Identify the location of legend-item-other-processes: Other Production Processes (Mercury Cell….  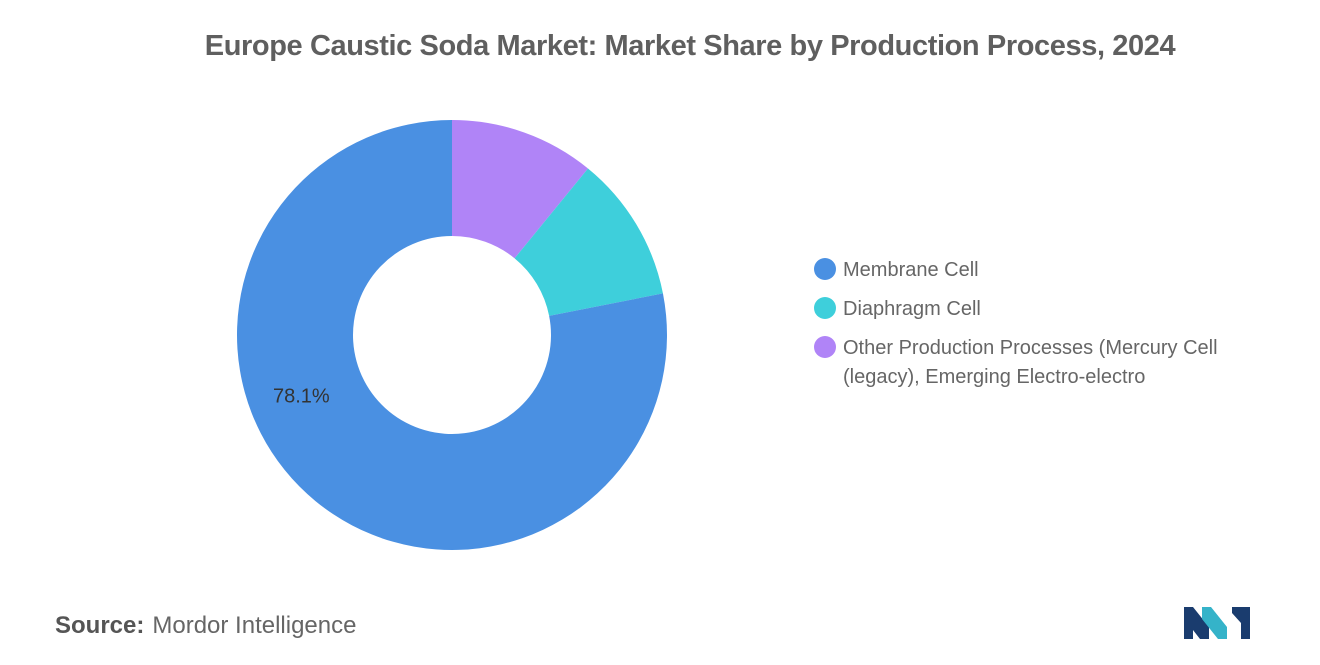
(1054, 363).